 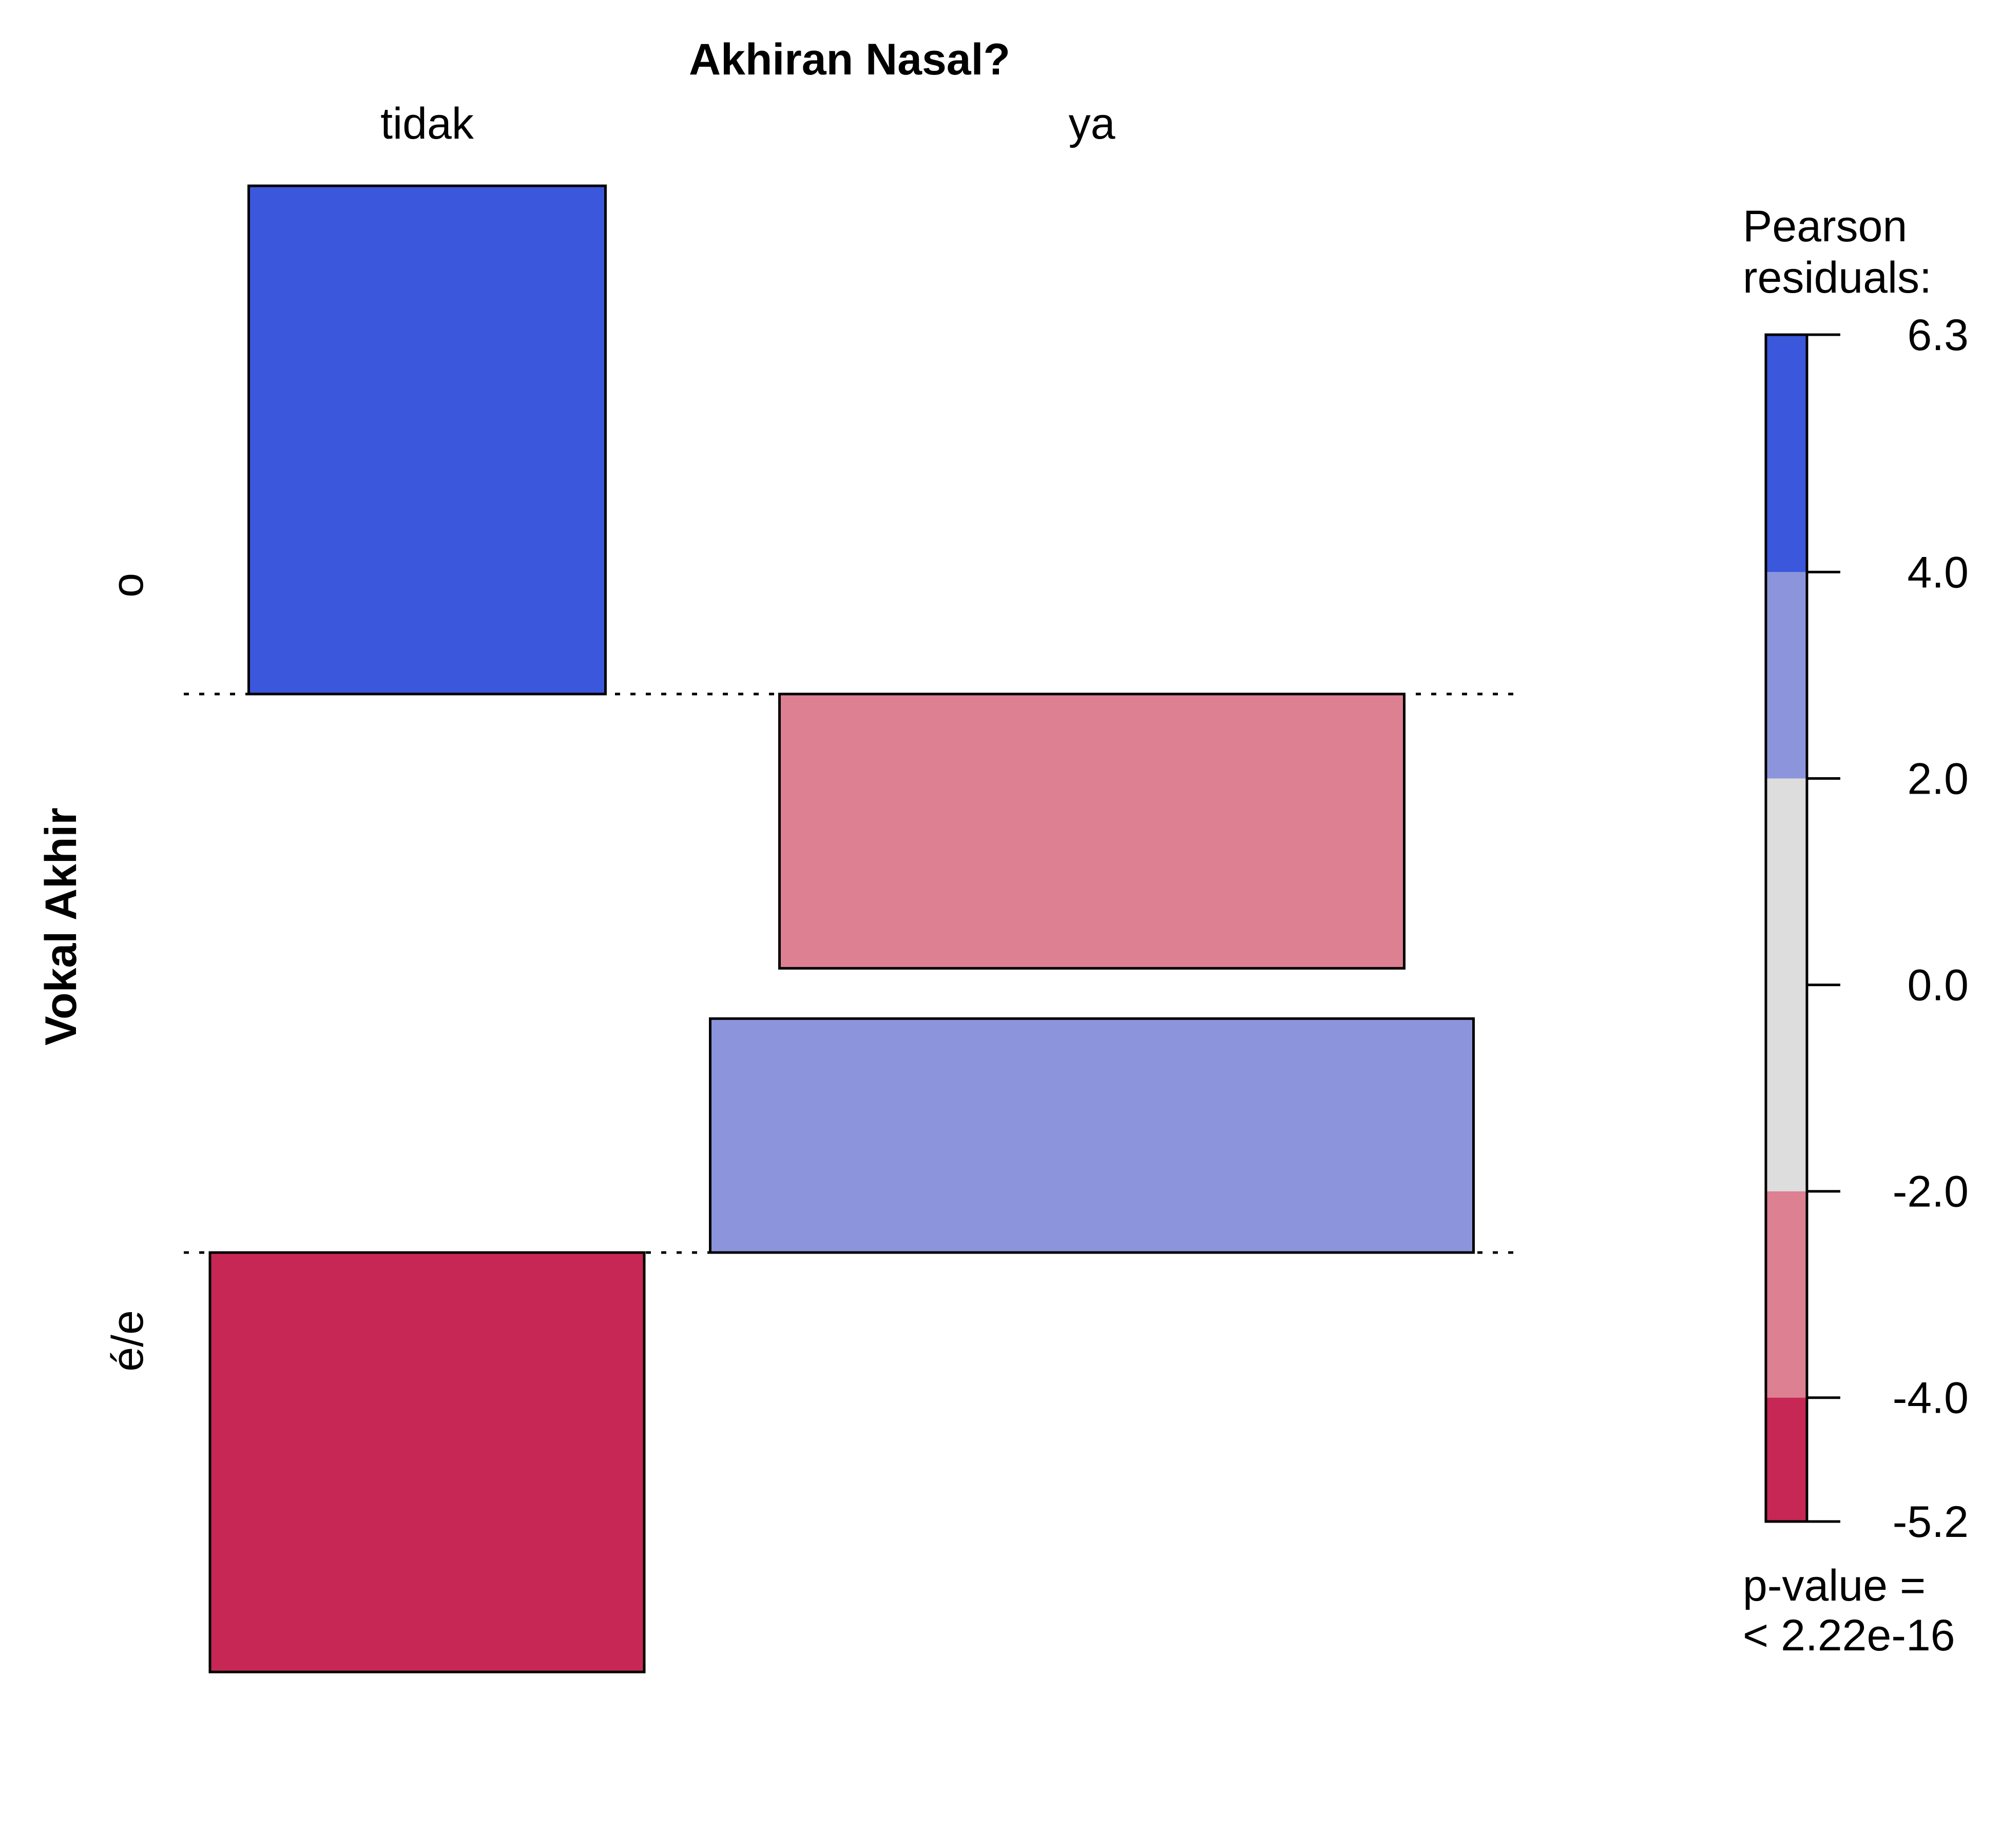 What do you see at coordinates (1938, 335) in the screenshot?
I see `legend-tick-label-0: 6.3` at bounding box center [1938, 335].